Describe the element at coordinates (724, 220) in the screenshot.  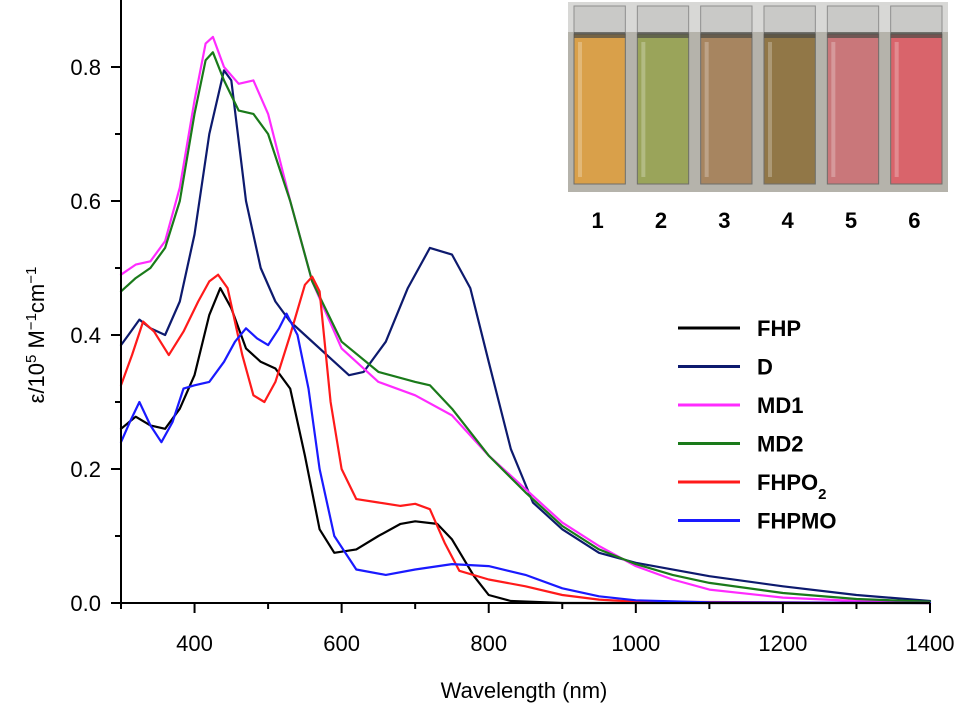
I see `cuvette-label-3: 3` at that location.